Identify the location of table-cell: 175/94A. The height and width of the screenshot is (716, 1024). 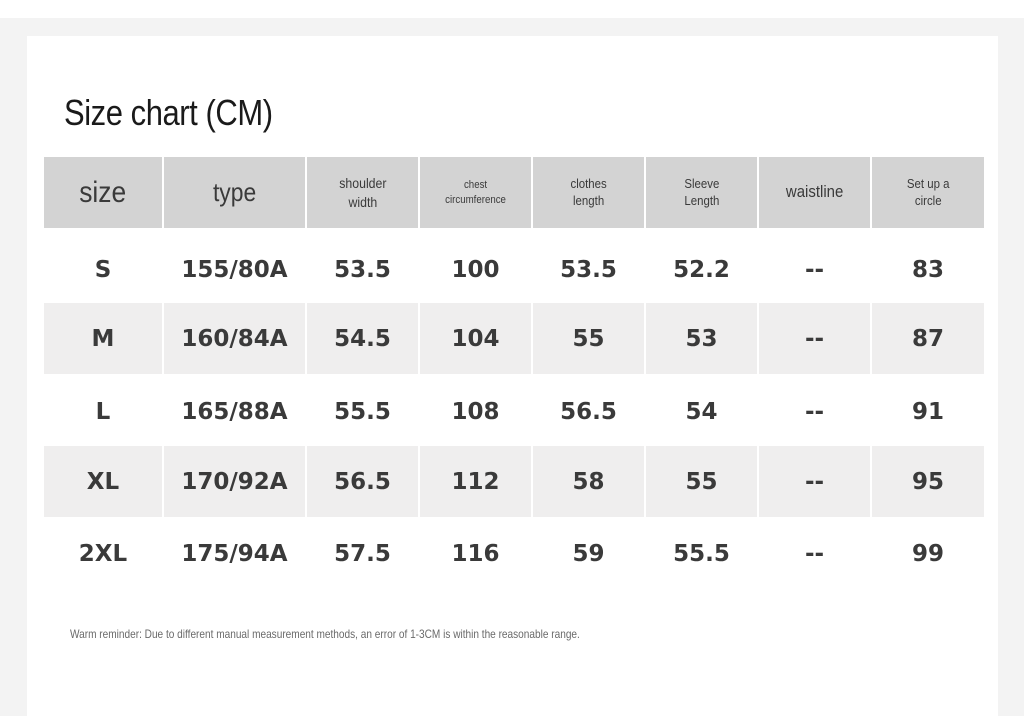
(234, 553).